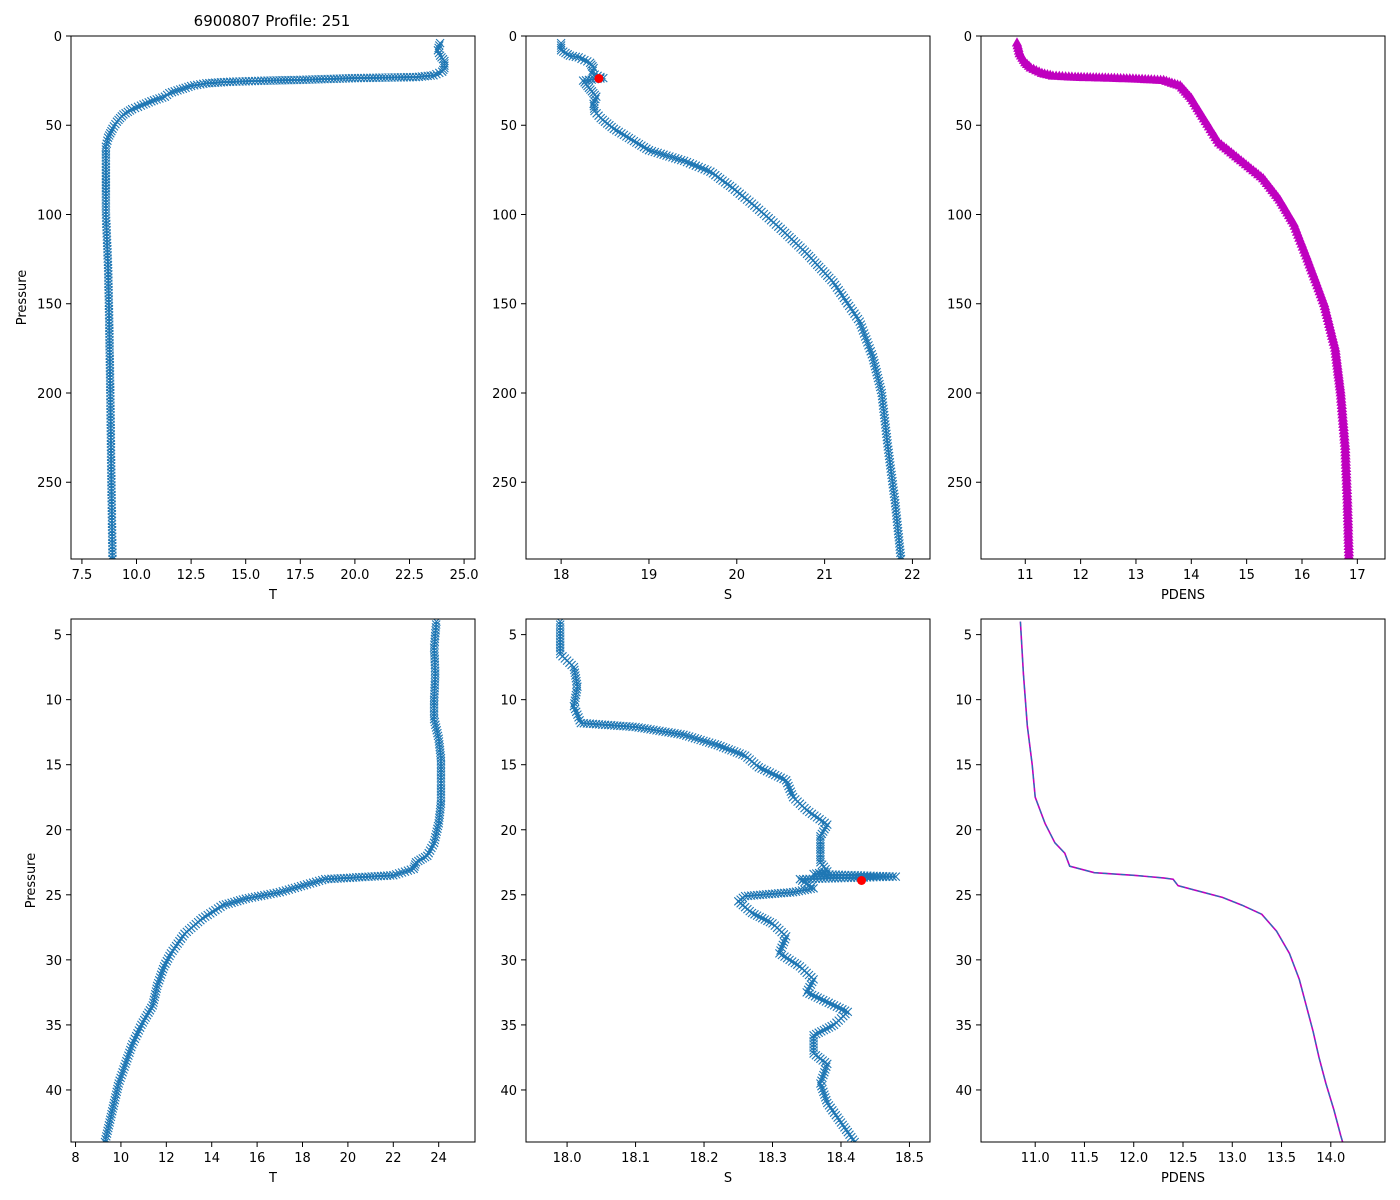  What do you see at coordinates (649, 575) in the screenshot?
I see `x-tick-label: 19` at bounding box center [649, 575].